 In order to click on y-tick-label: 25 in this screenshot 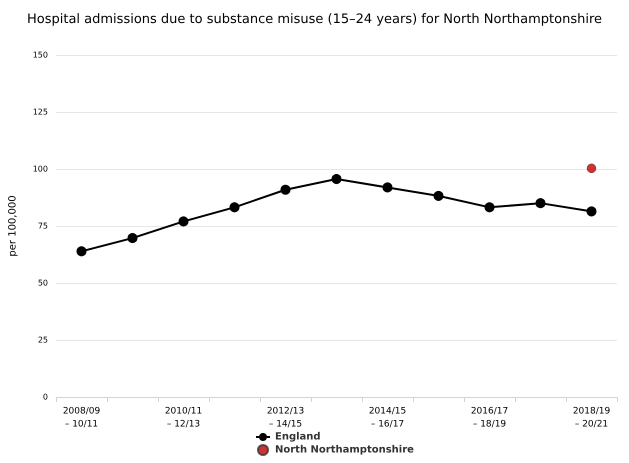, I will do `click(43, 340)`.